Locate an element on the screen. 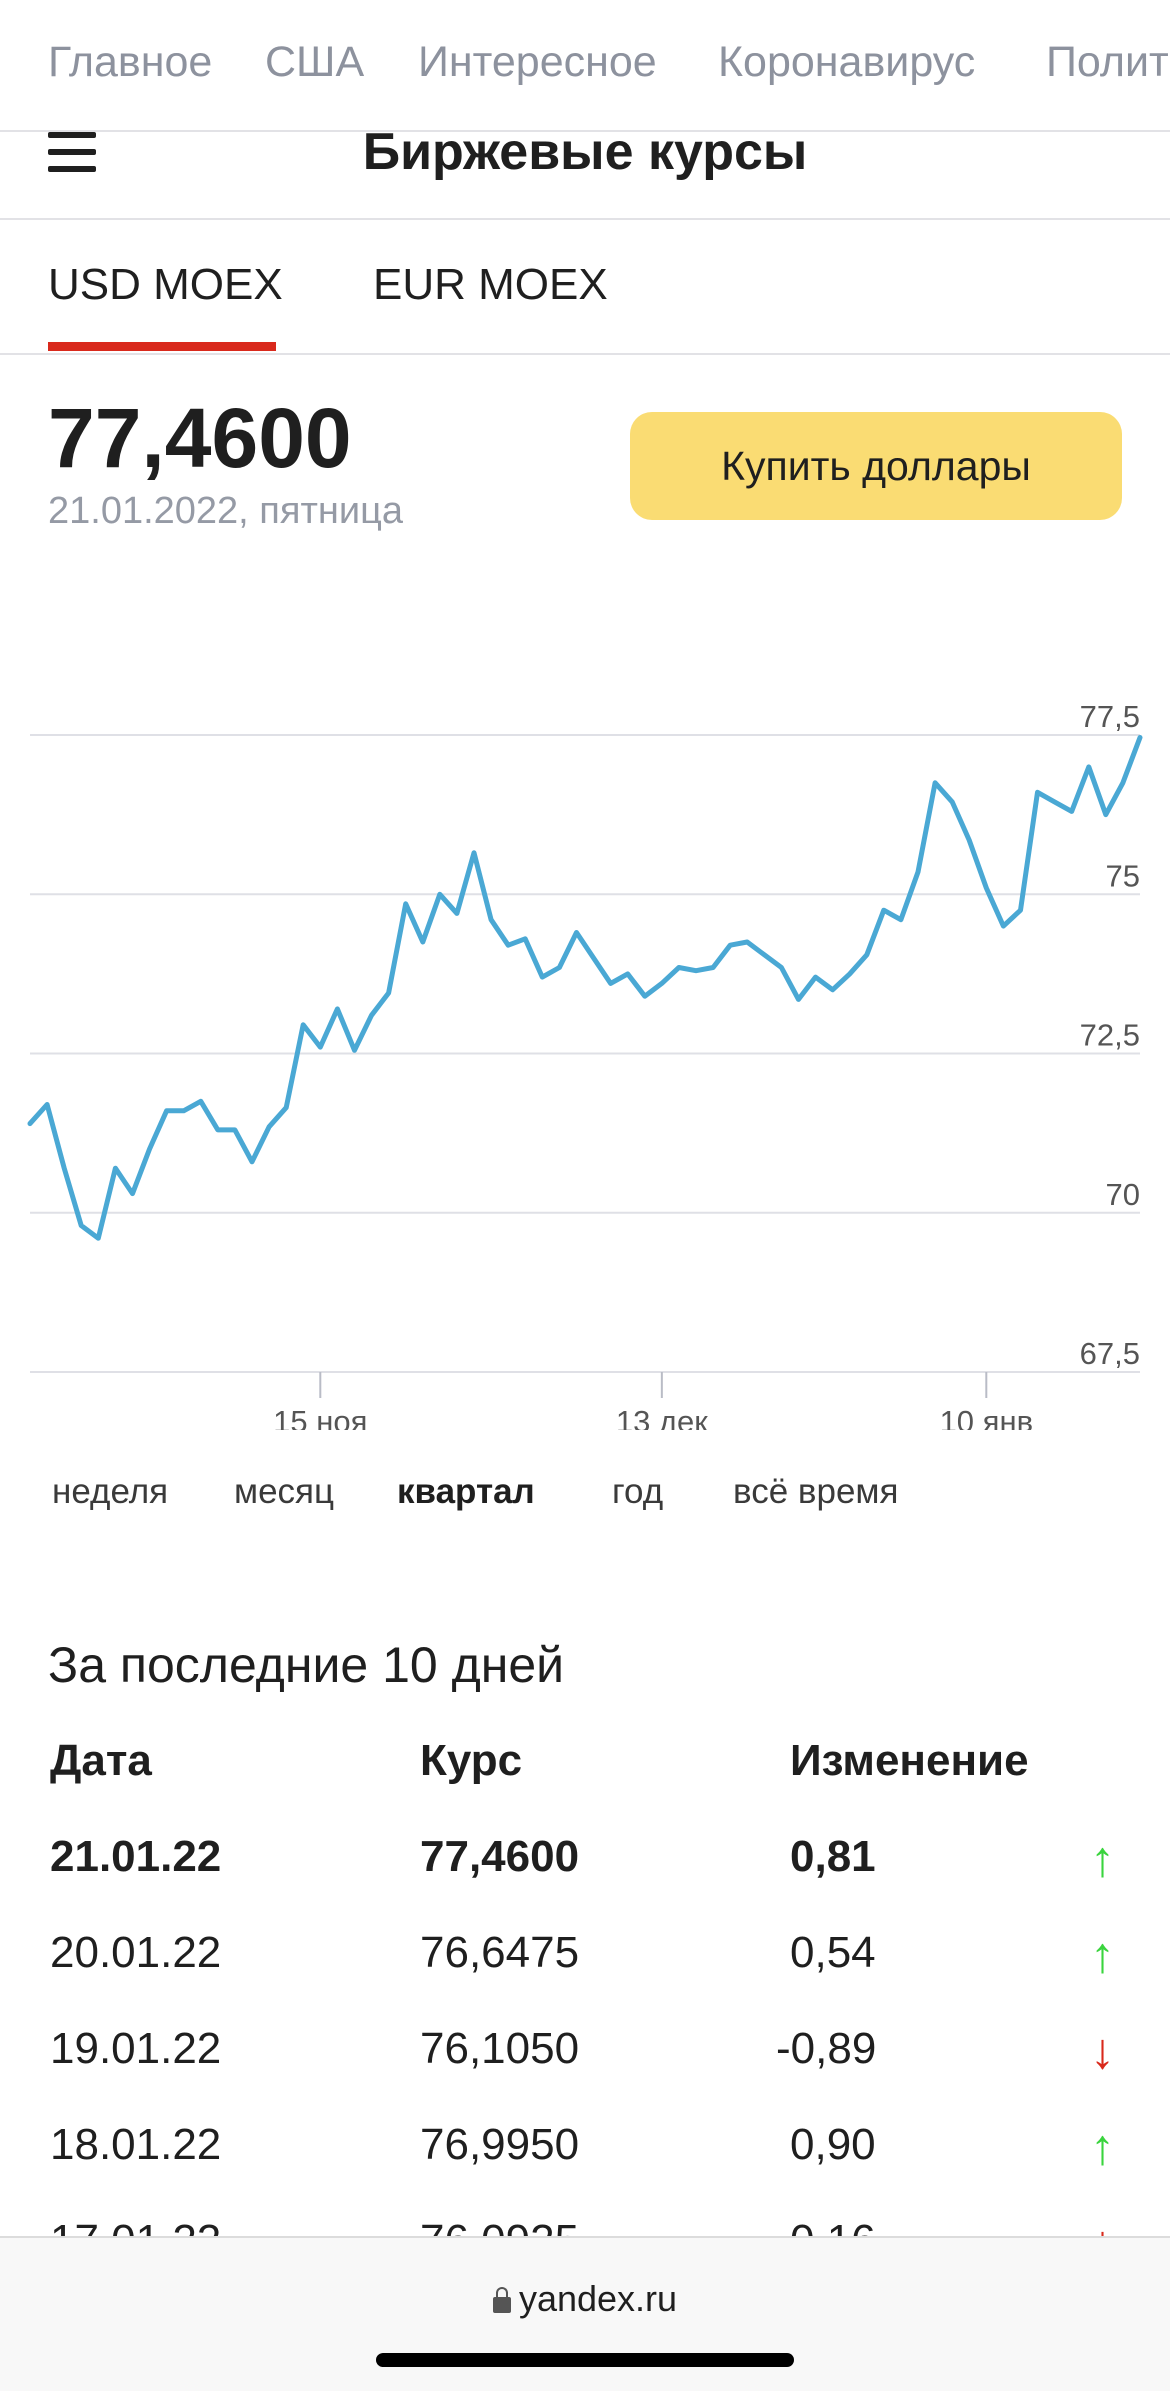 Image resolution: width=1170 pixels, height=2391 pixels. table-row: 20.01.22 76,6475 0,54 ↑ is located at coordinates (585, 1975).